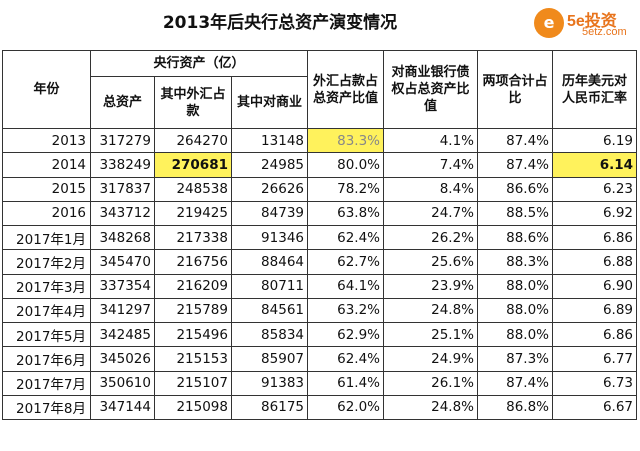 The height and width of the screenshot is (451, 640). Describe the element at coordinates (199, 63) in the screenshot. I see `header-central-bank-assets: 央行资产（亿）` at that location.